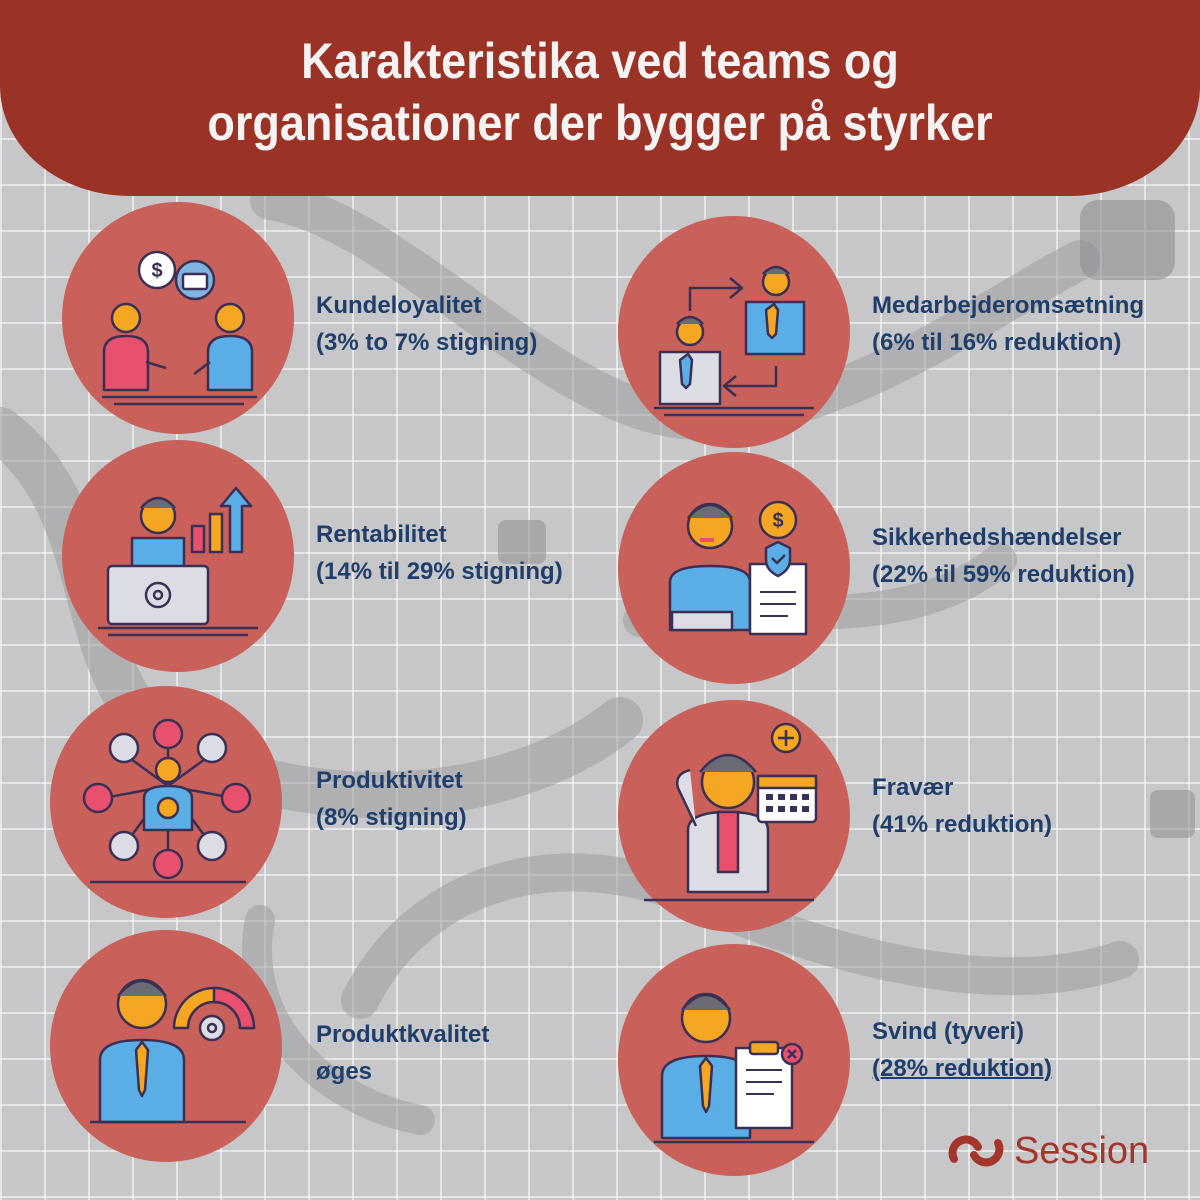 The width and height of the screenshot is (1200, 1200). I want to click on item-label: Produktivitet (8% stigning), so click(391, 799).